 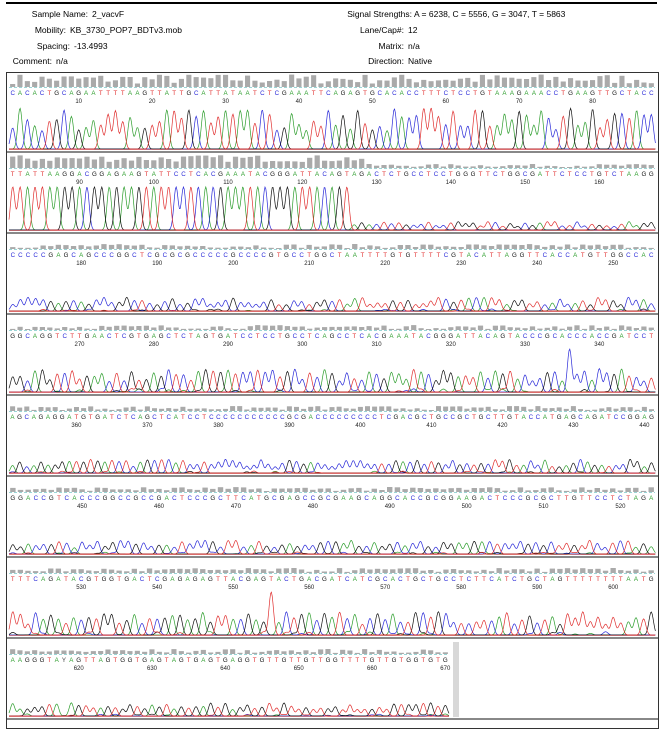 I want to click on trace-line-C, so click(x=332, y=466).